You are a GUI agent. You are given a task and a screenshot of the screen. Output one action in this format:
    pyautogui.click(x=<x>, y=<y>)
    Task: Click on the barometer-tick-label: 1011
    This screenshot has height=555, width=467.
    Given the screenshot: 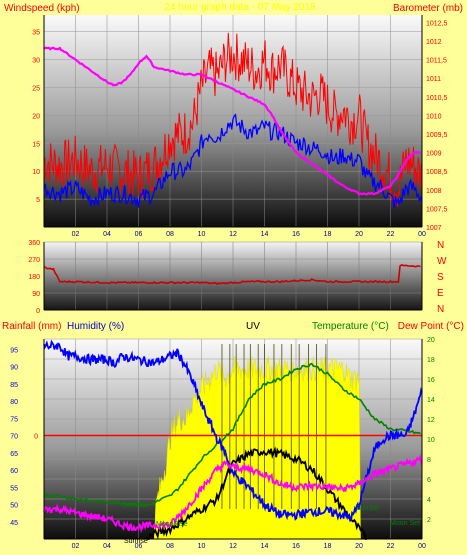 What is the action you would take?
    pyautogui.click(x=433, y=79)
    